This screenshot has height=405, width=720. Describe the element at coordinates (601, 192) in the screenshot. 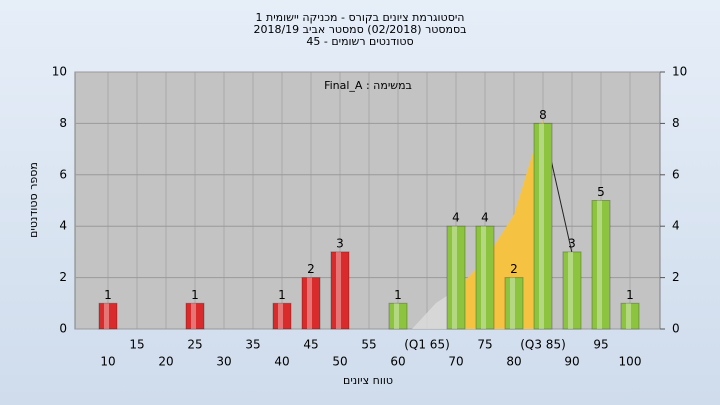

I see `data-label: 5` at that location.